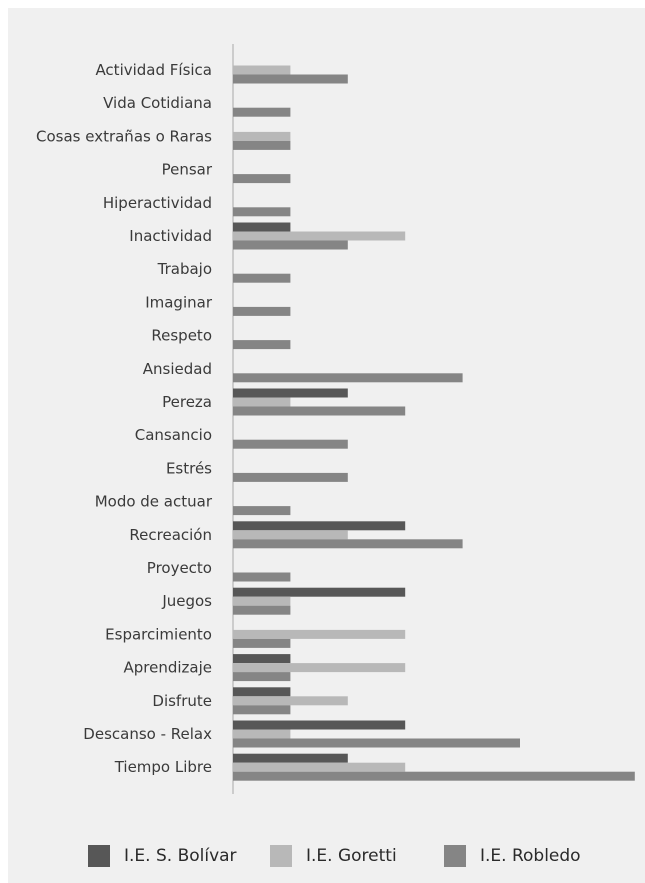 Image resolution: width=645 pixels, height=883 pixels. I want to click on category-label-cansancio: Cansancio, so click(173, 435).